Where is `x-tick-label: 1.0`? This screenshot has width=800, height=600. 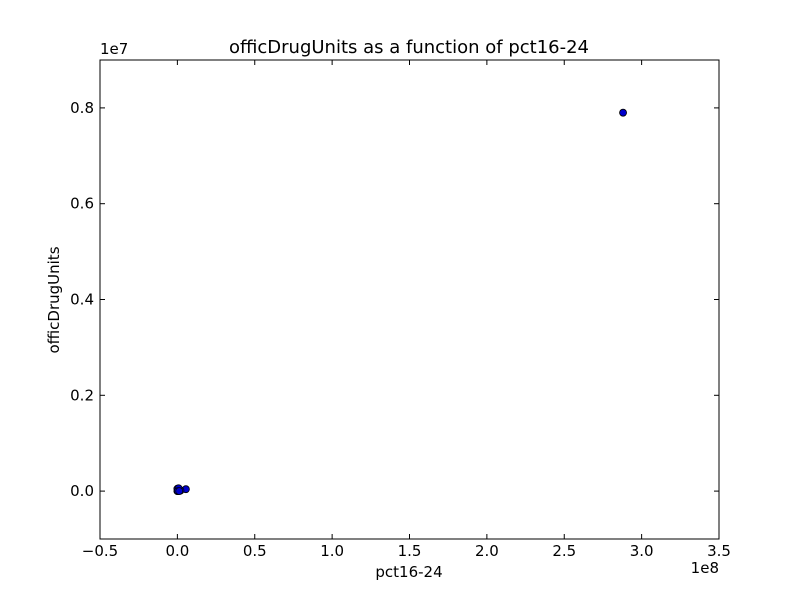
x-tick-label: 1.0 is located at coordinates (332, 551).